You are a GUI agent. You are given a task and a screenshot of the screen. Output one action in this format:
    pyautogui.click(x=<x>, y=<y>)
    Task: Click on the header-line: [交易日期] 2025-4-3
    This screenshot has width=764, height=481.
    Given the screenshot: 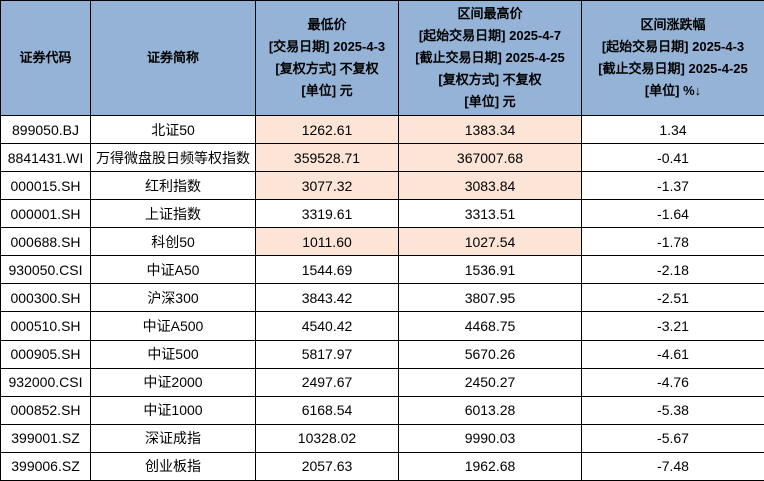 What is the action you would take?
    pyautogui.click(x=327, y=46)
    